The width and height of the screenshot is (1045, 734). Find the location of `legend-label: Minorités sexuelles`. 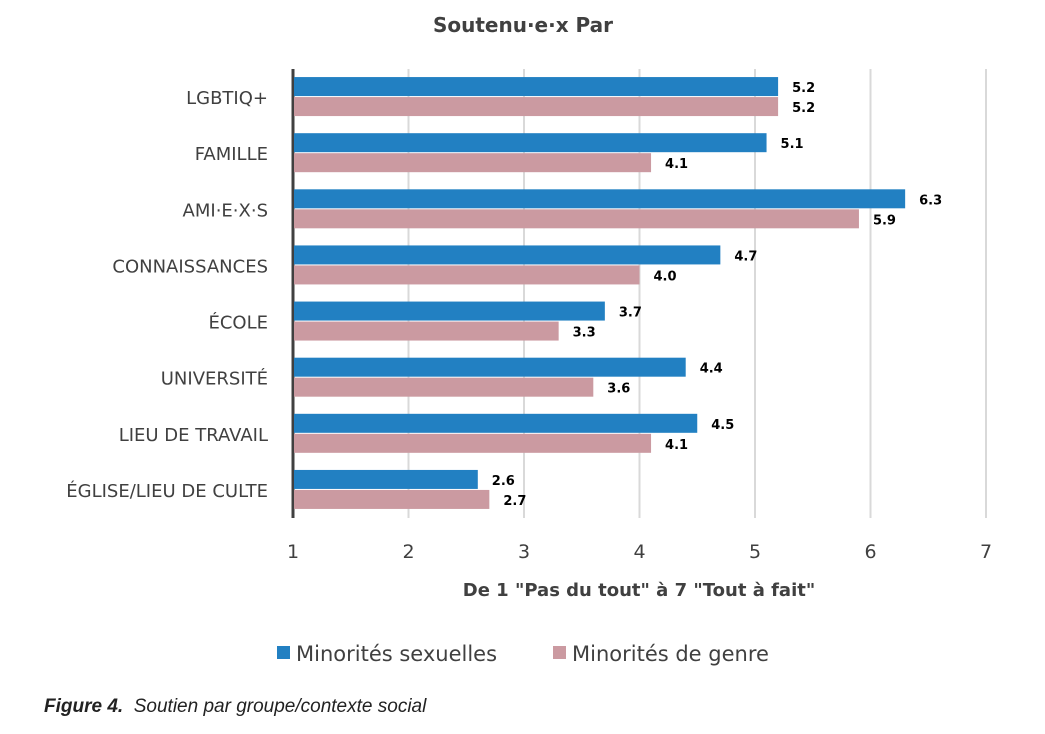

legend-label: Minorités sexuelles is located at coordinates (396, 654).